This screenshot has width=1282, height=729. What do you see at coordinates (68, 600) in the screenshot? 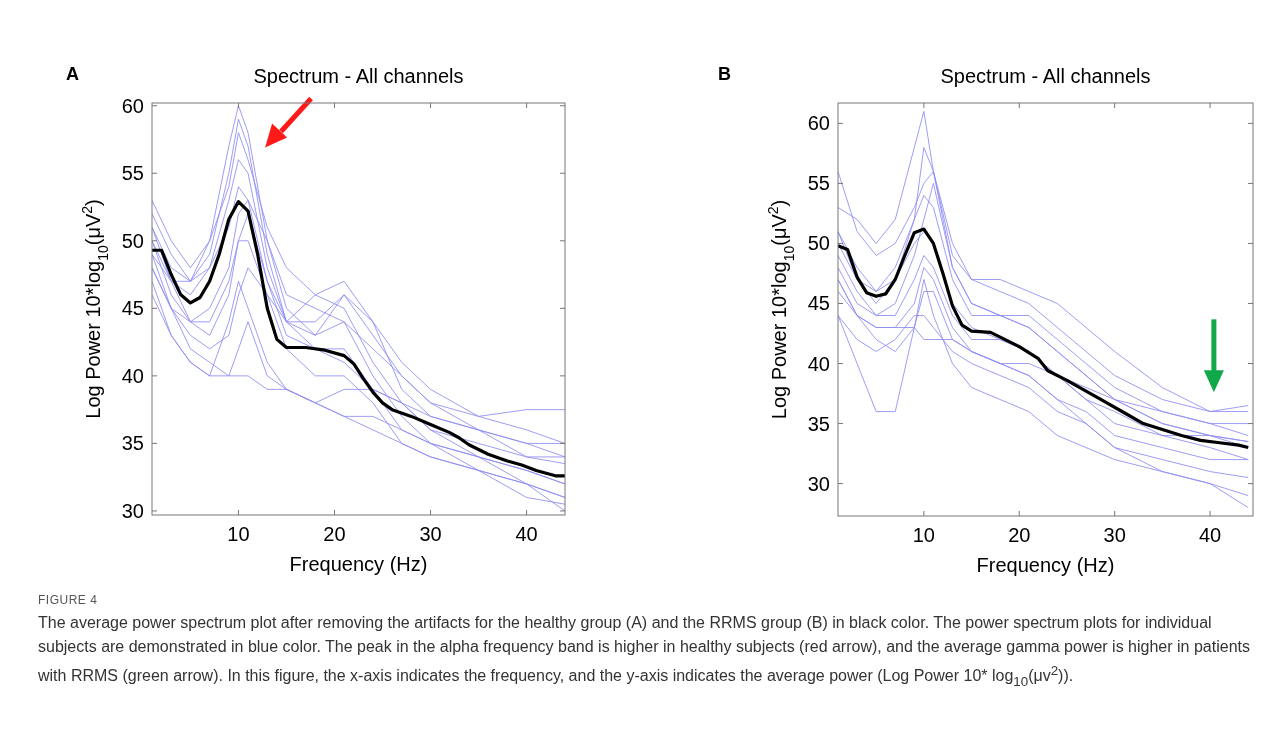
I see `caption: FIGURE 4` at bounding box center [68, 600].